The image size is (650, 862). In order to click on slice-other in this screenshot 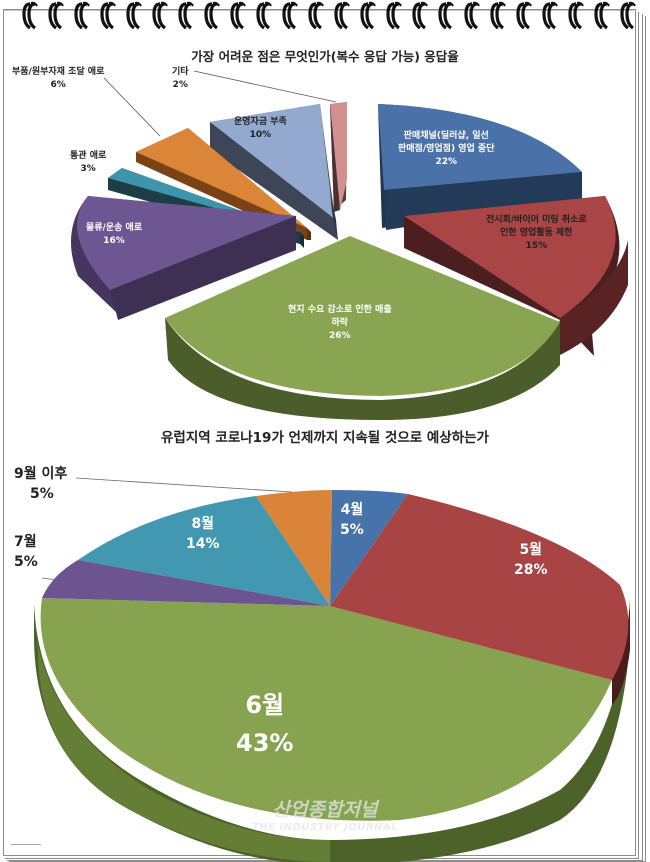, I will do `click(338, 157)`.